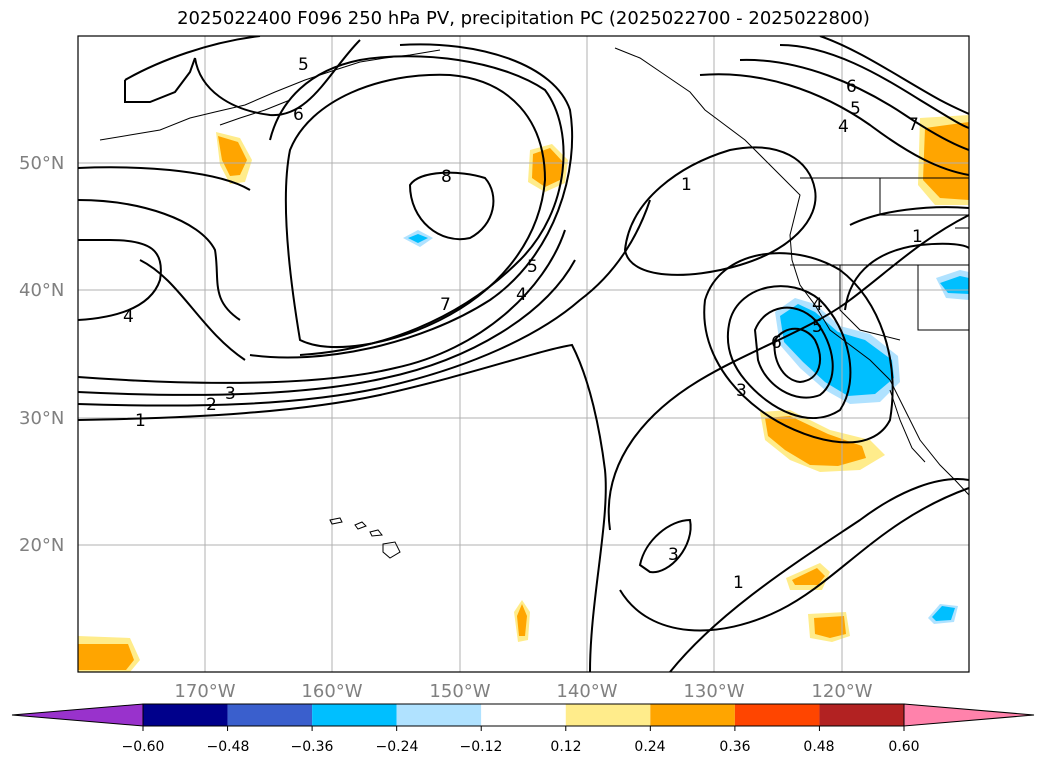 This screenshot has height=765, width=1047. What do you see at coordinates (446, 177) in the screenshot?
I see `contour-label: 8` at bounding box center [446, 177].